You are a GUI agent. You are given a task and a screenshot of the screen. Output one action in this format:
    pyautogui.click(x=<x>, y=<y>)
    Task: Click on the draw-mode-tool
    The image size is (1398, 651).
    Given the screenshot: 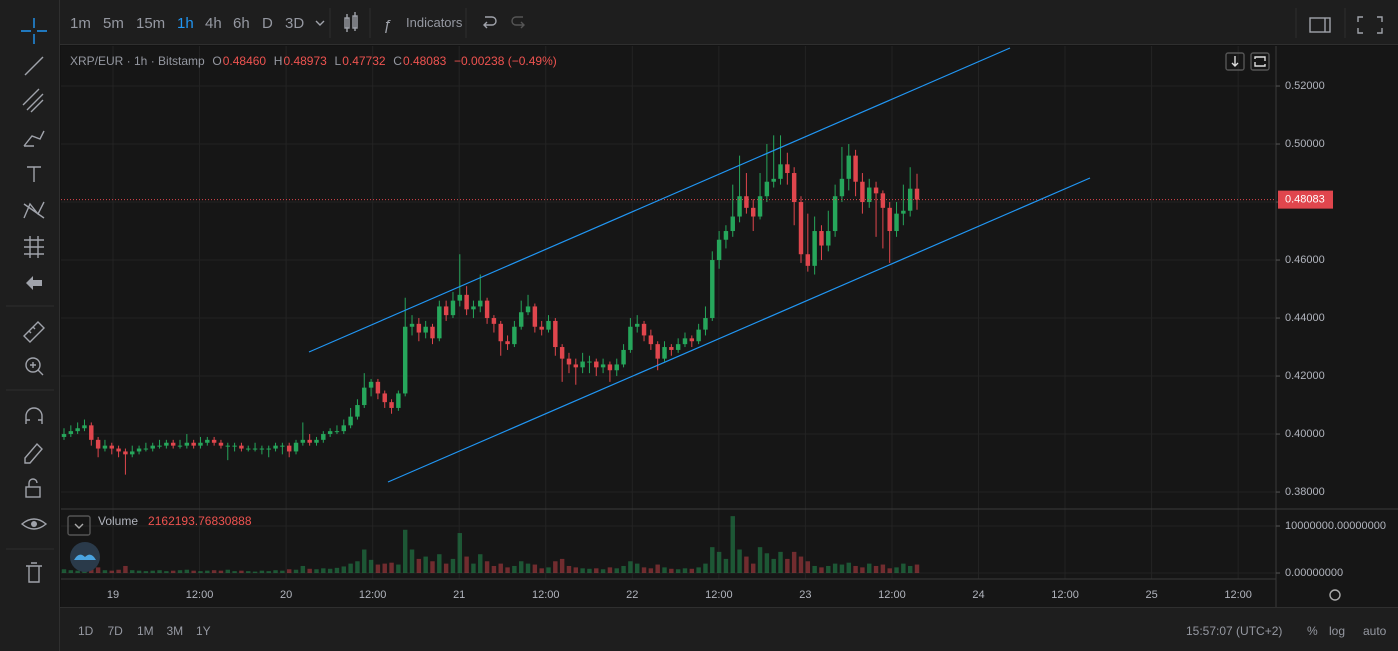 What is the action you would take?
    pyautogui.click(x=33, y=453)
    